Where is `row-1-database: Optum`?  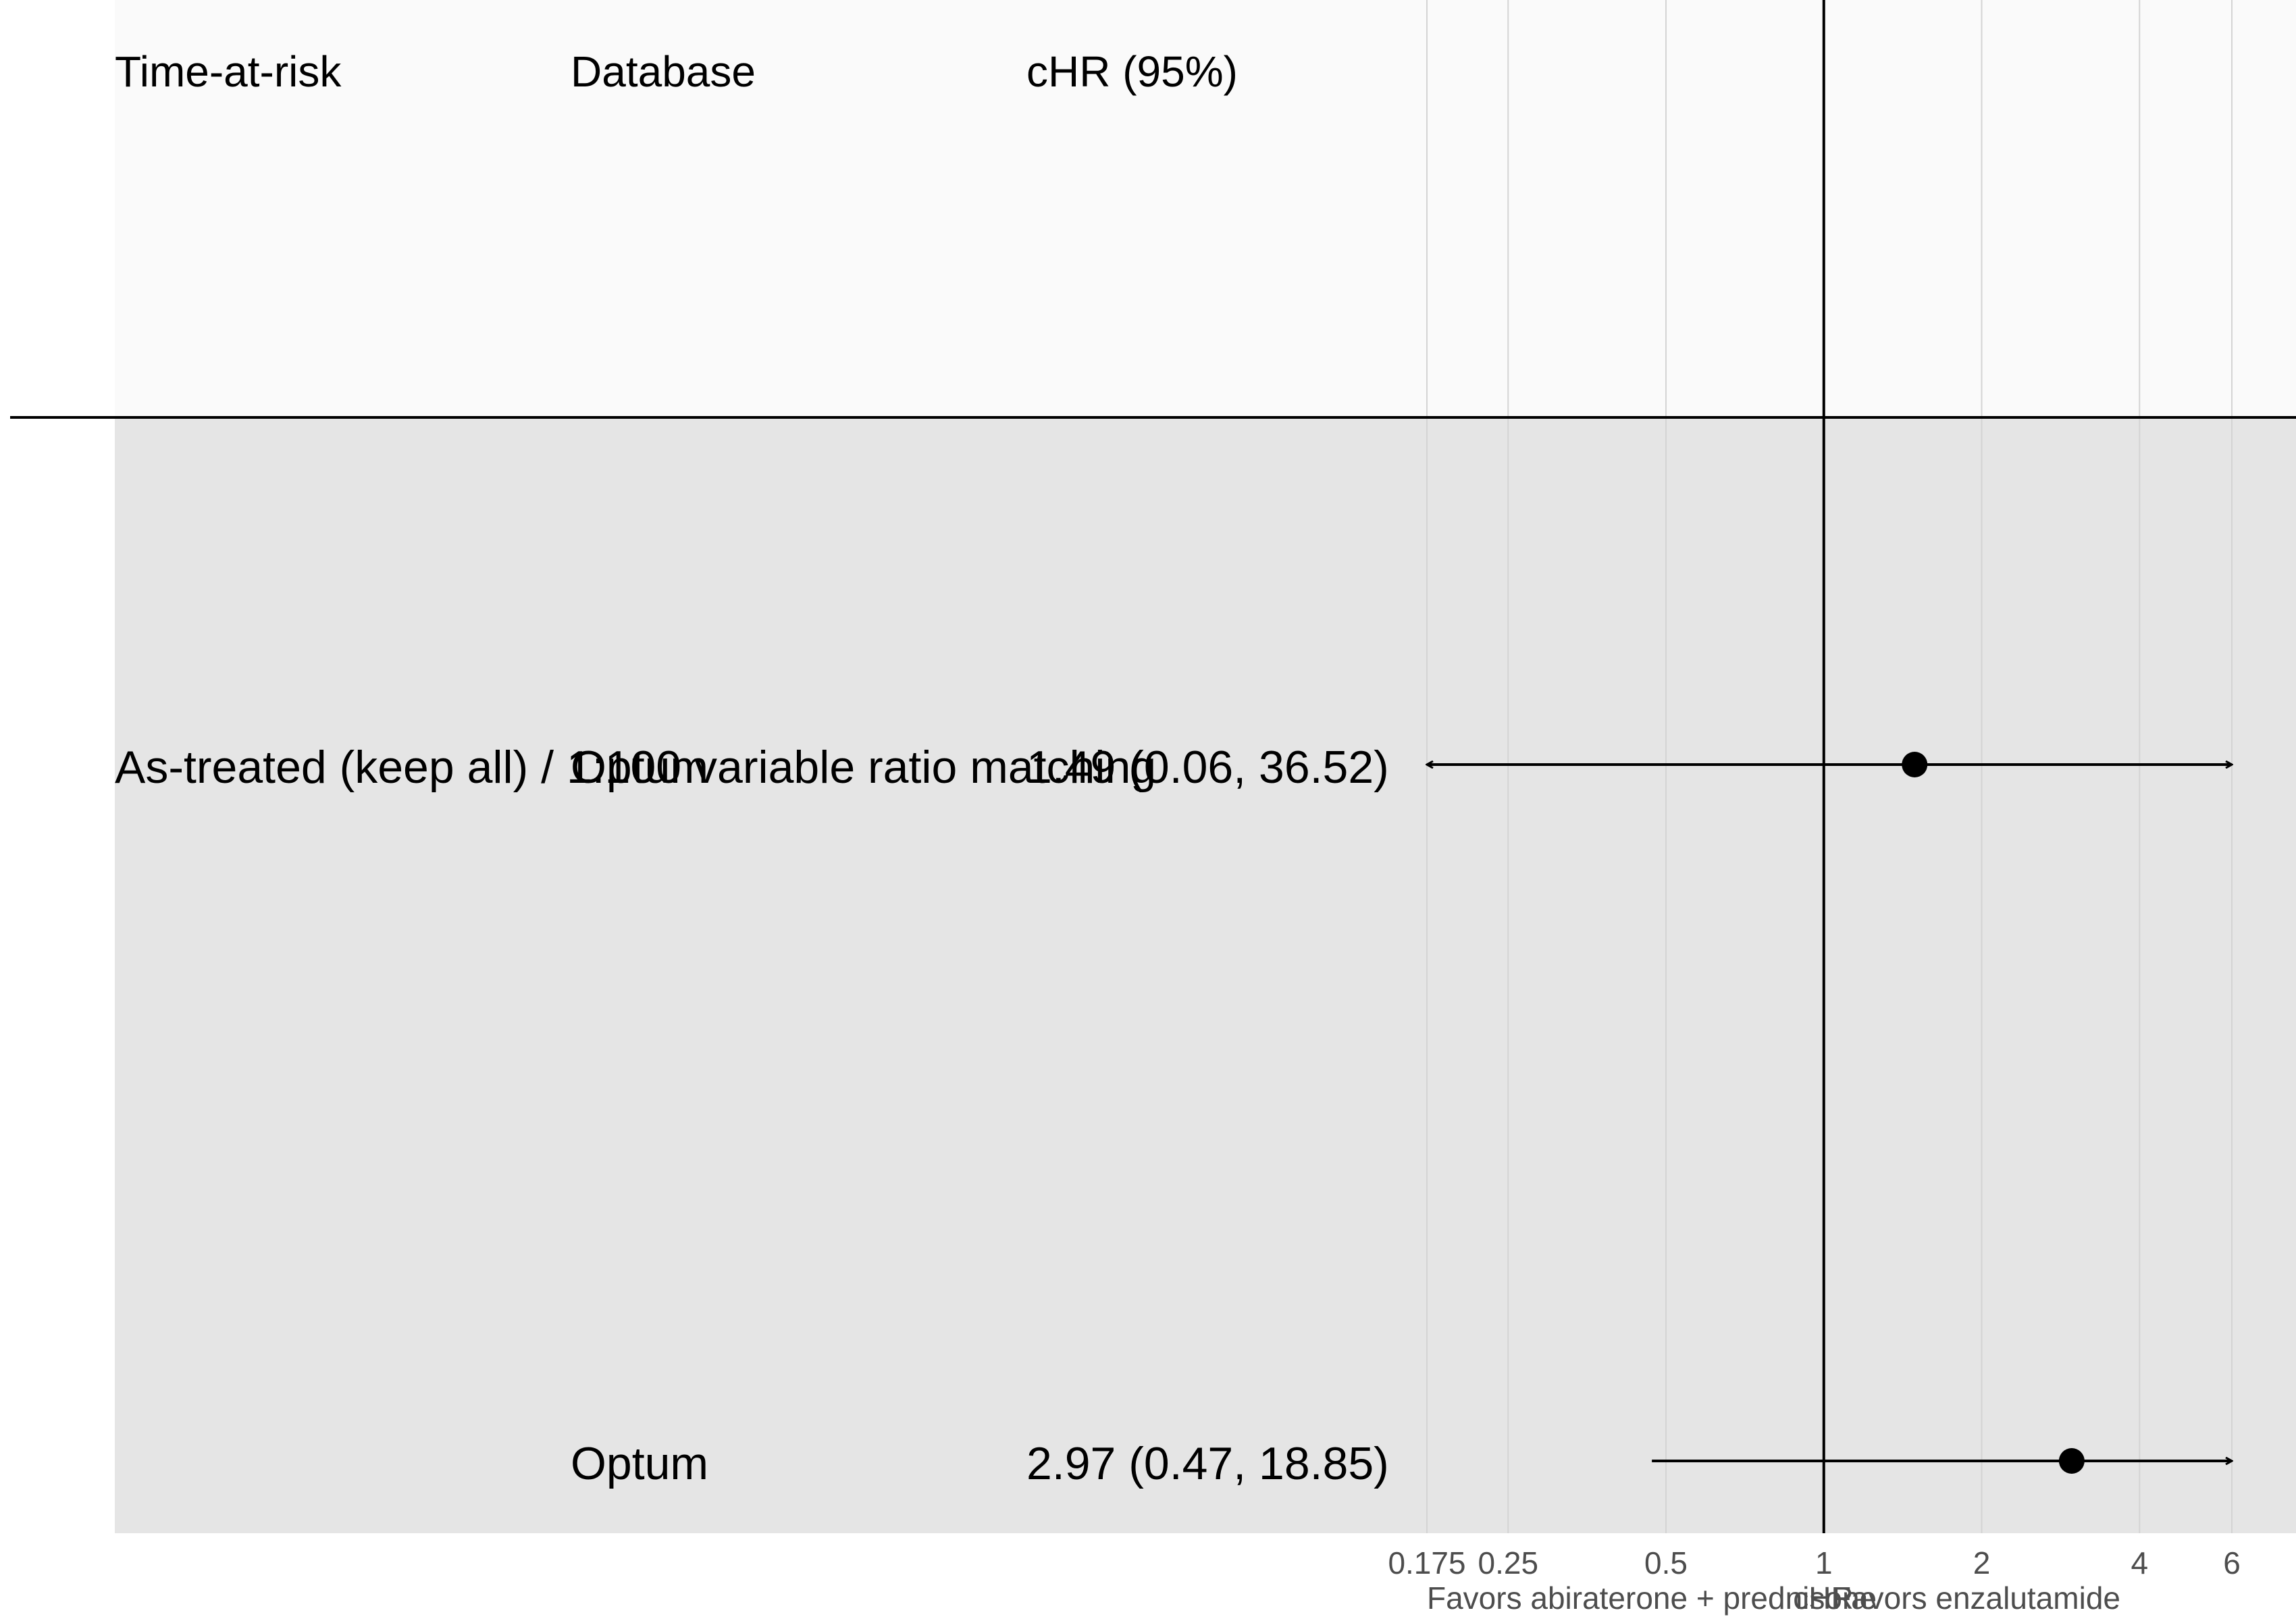 row-1-database: Optum is located at coordinates (639, 767).